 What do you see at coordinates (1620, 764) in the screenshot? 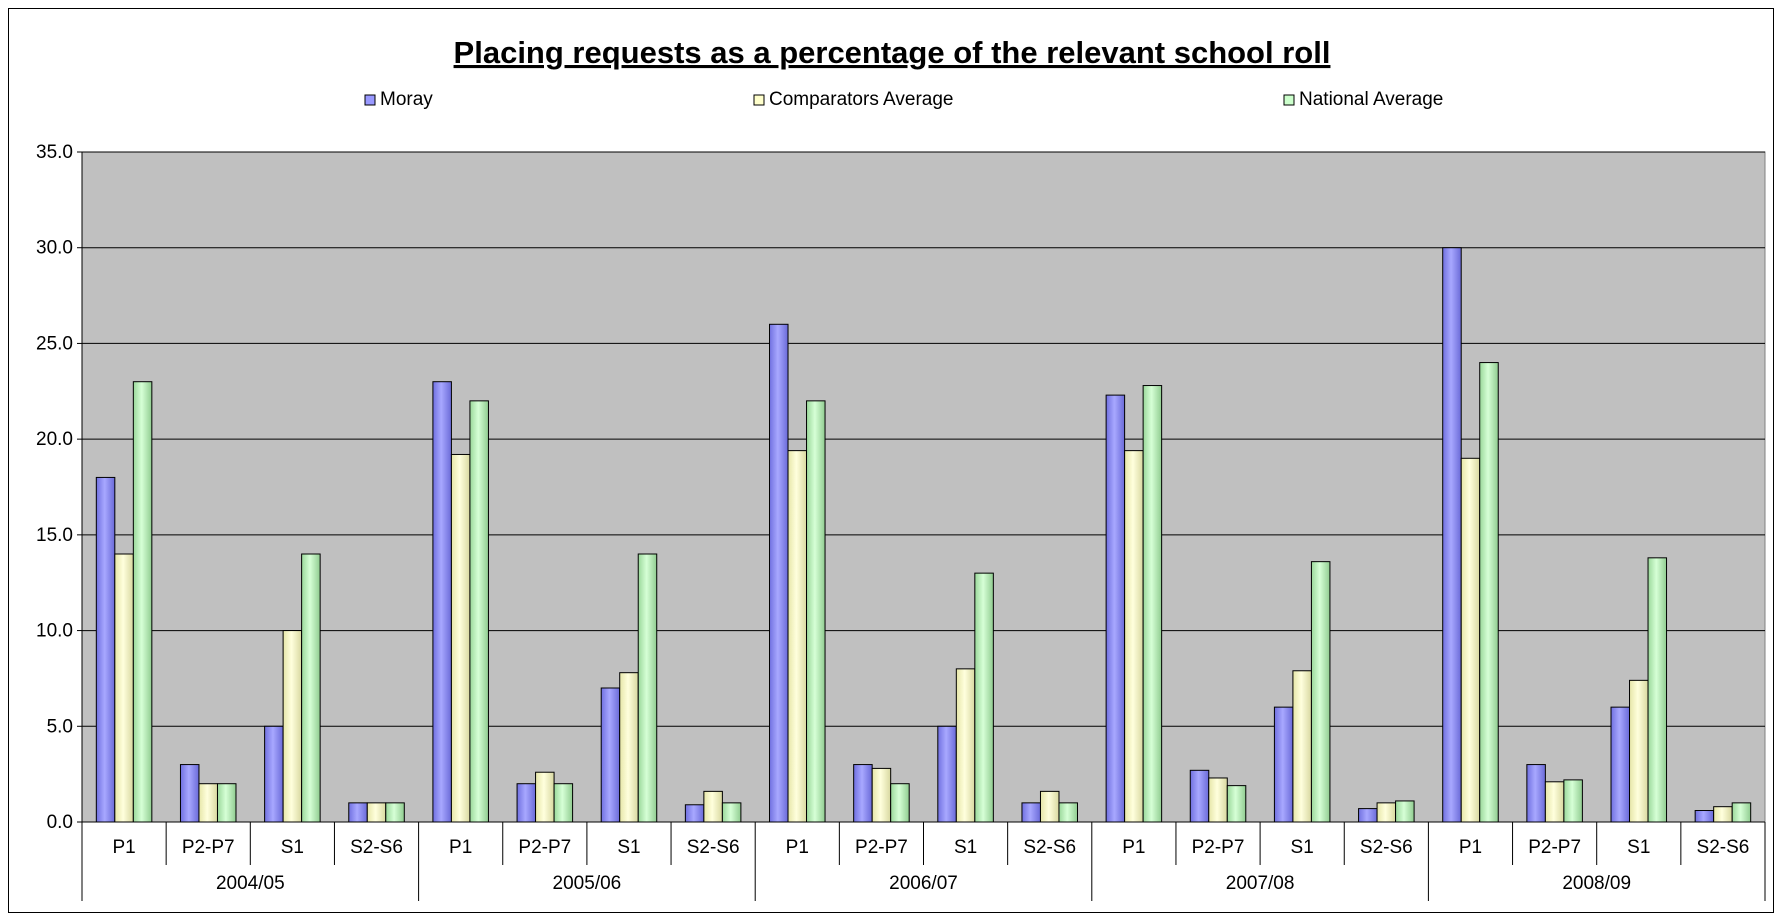
I see `bar-moray-2008-09-s1` at bounding box center [1620, 764].